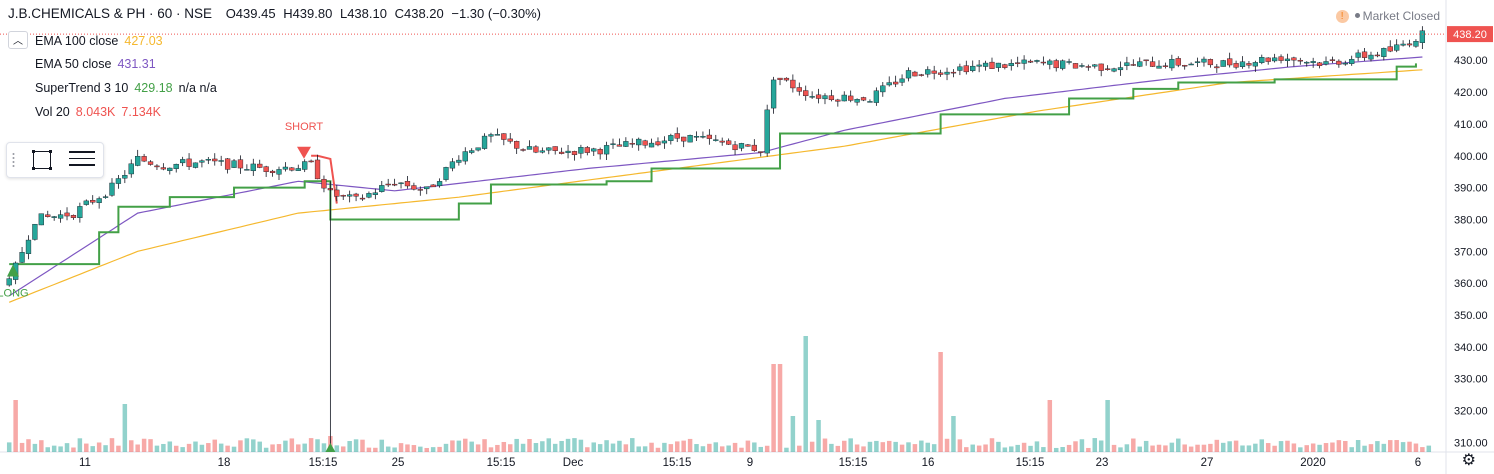 The width and height of the screenshot is (1494, 474). What do you see at coordinates (126, 88) in the screenshot?
I see `legend-supertrend: SuperTrend 3 10 429.18 n/a n/a` at bounding box center [126, 88].